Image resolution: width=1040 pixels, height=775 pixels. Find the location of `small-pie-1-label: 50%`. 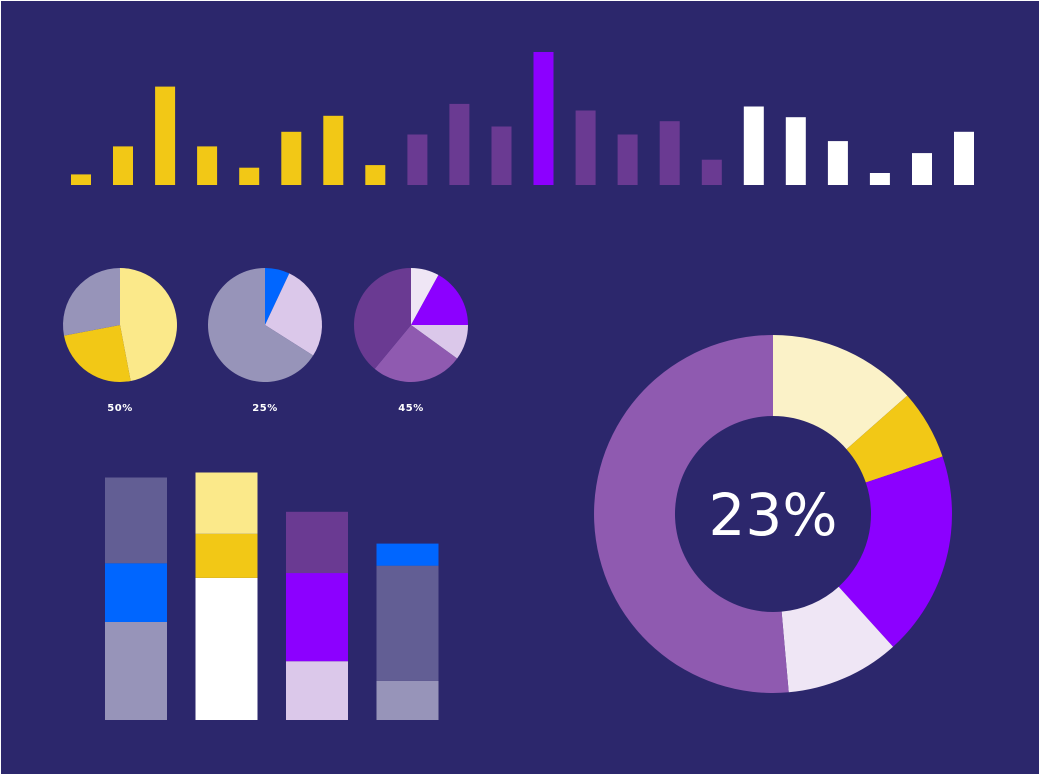

small-pie-1-label: 50% is located at coordinates (119, 408).